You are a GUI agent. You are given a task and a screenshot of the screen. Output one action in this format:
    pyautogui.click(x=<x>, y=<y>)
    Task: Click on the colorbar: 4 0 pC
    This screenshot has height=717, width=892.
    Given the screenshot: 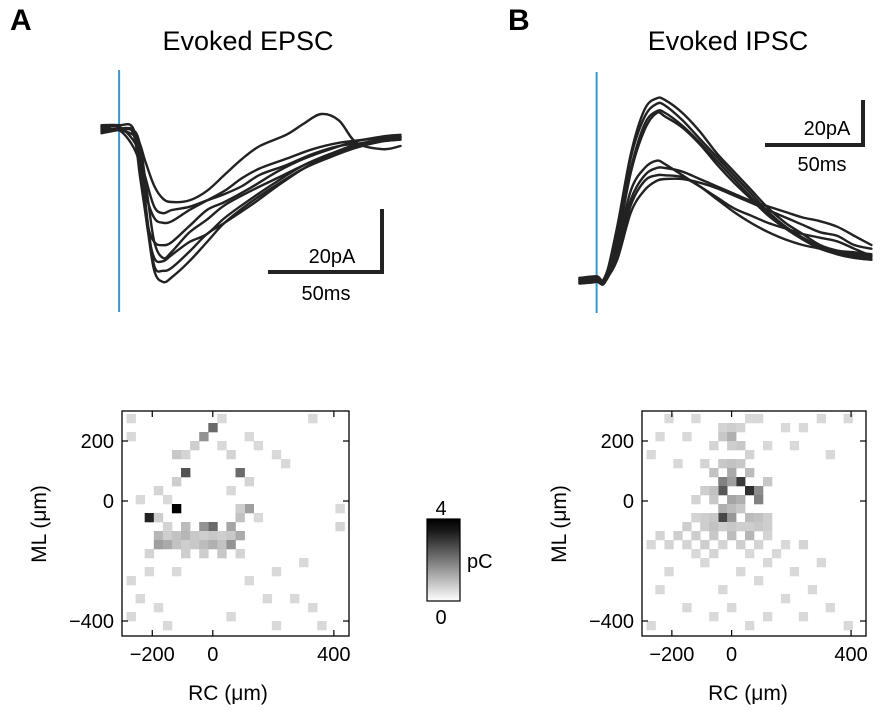 What is the action you would take?
    pyautogui.click(x=459, y=563)
    